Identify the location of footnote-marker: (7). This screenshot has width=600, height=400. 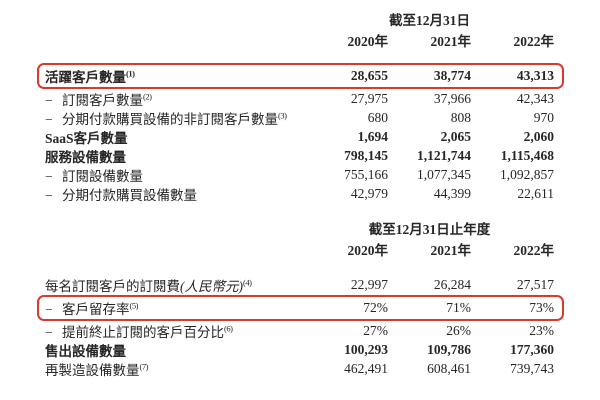
(144, 366).